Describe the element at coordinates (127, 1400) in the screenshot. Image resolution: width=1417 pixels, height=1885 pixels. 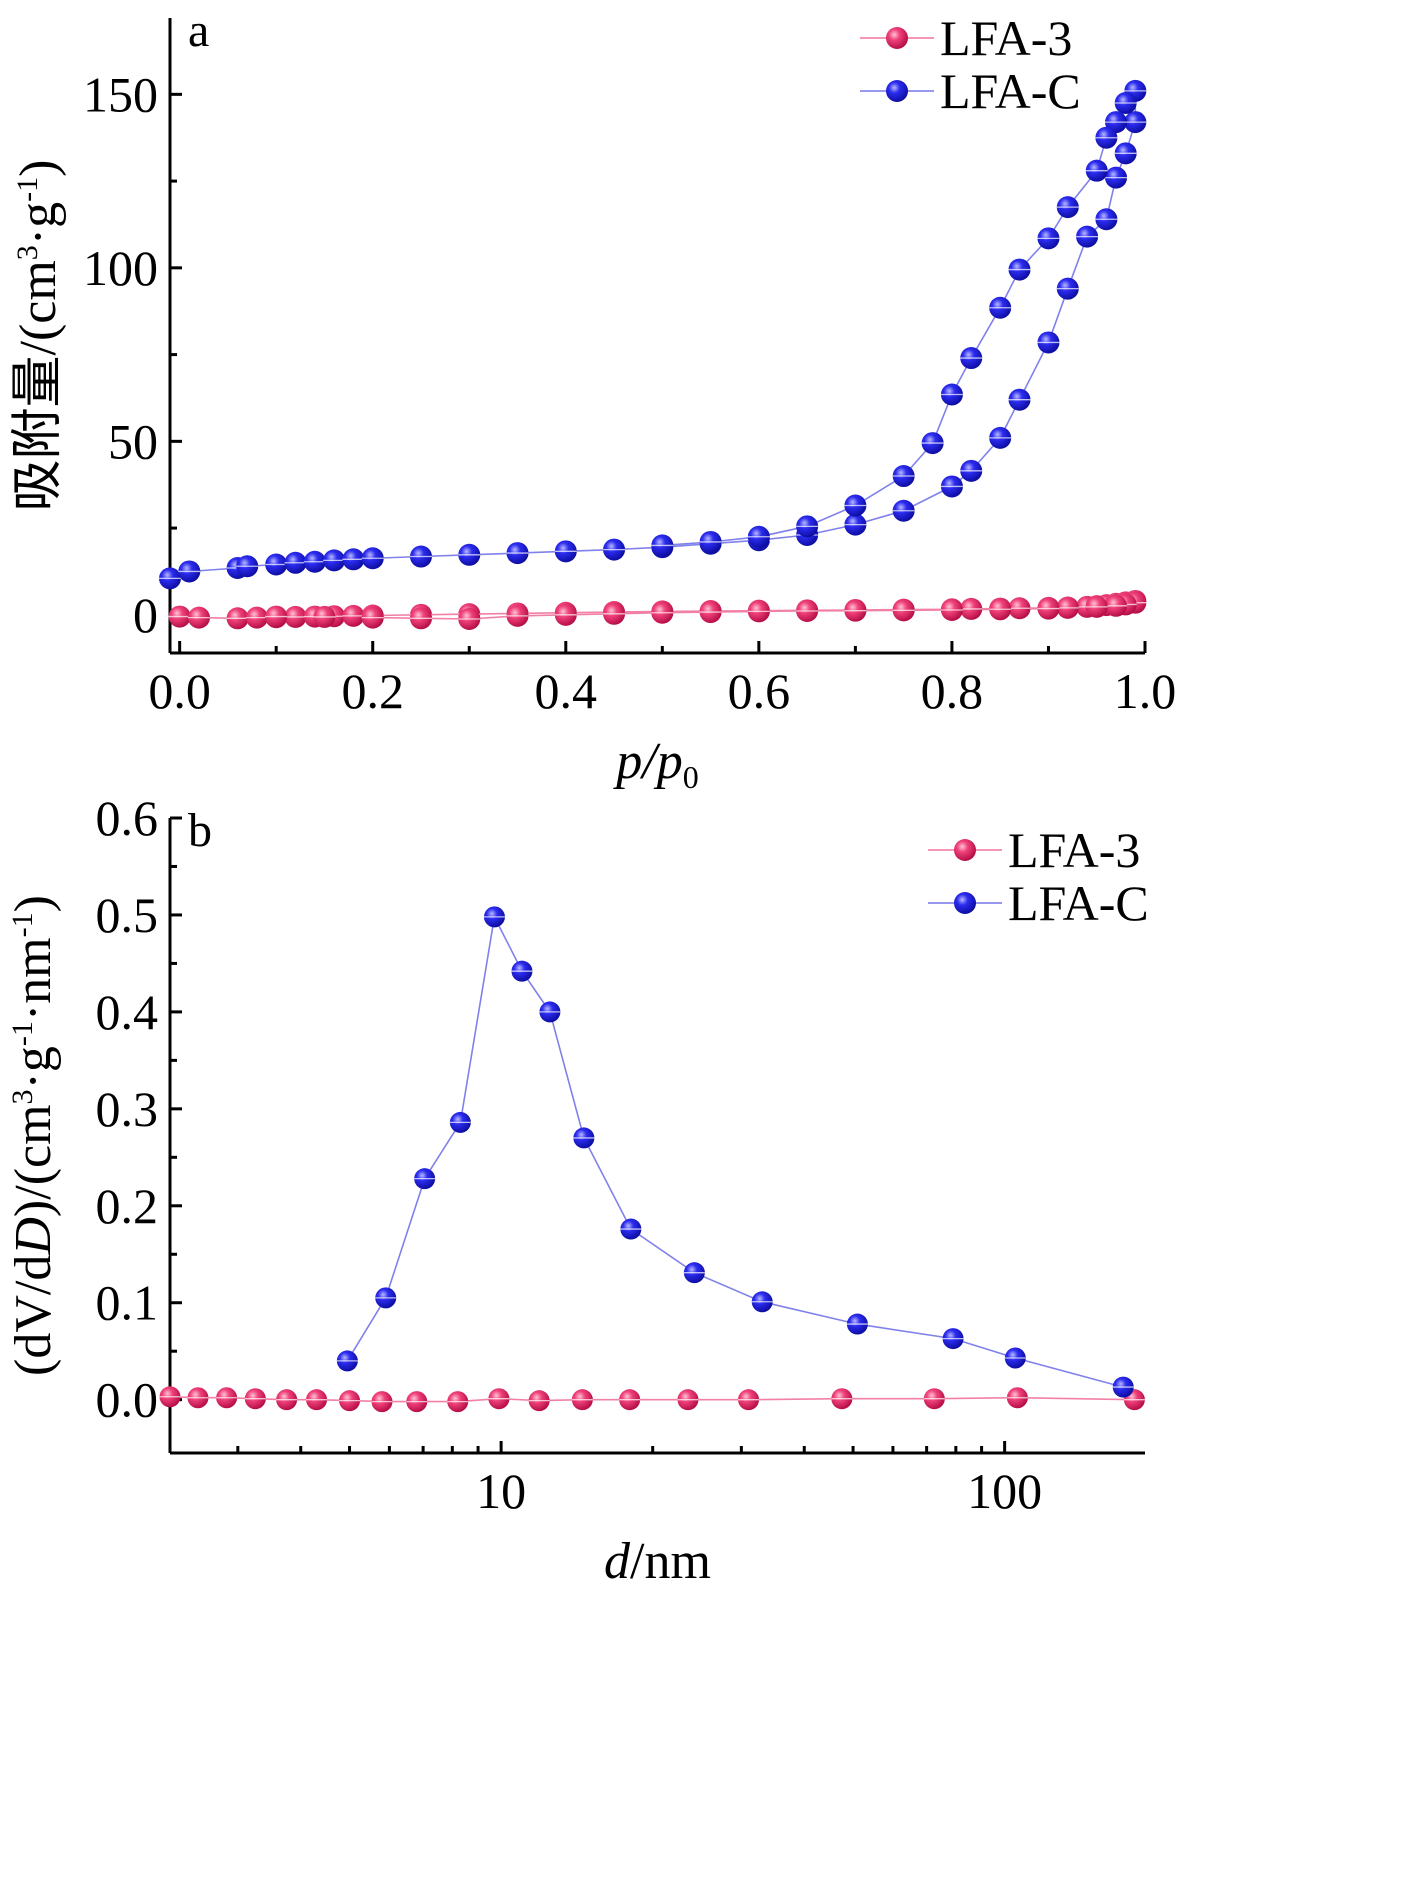
I see `y-tick-label: 0.0` at that location.